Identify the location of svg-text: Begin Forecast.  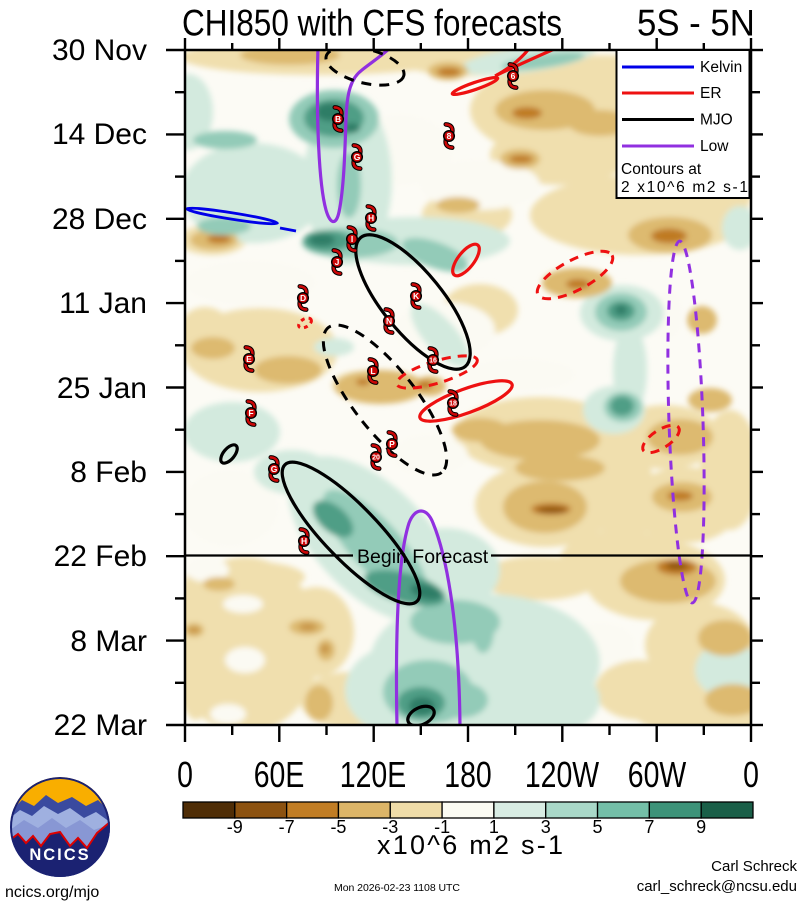
(423, 557).